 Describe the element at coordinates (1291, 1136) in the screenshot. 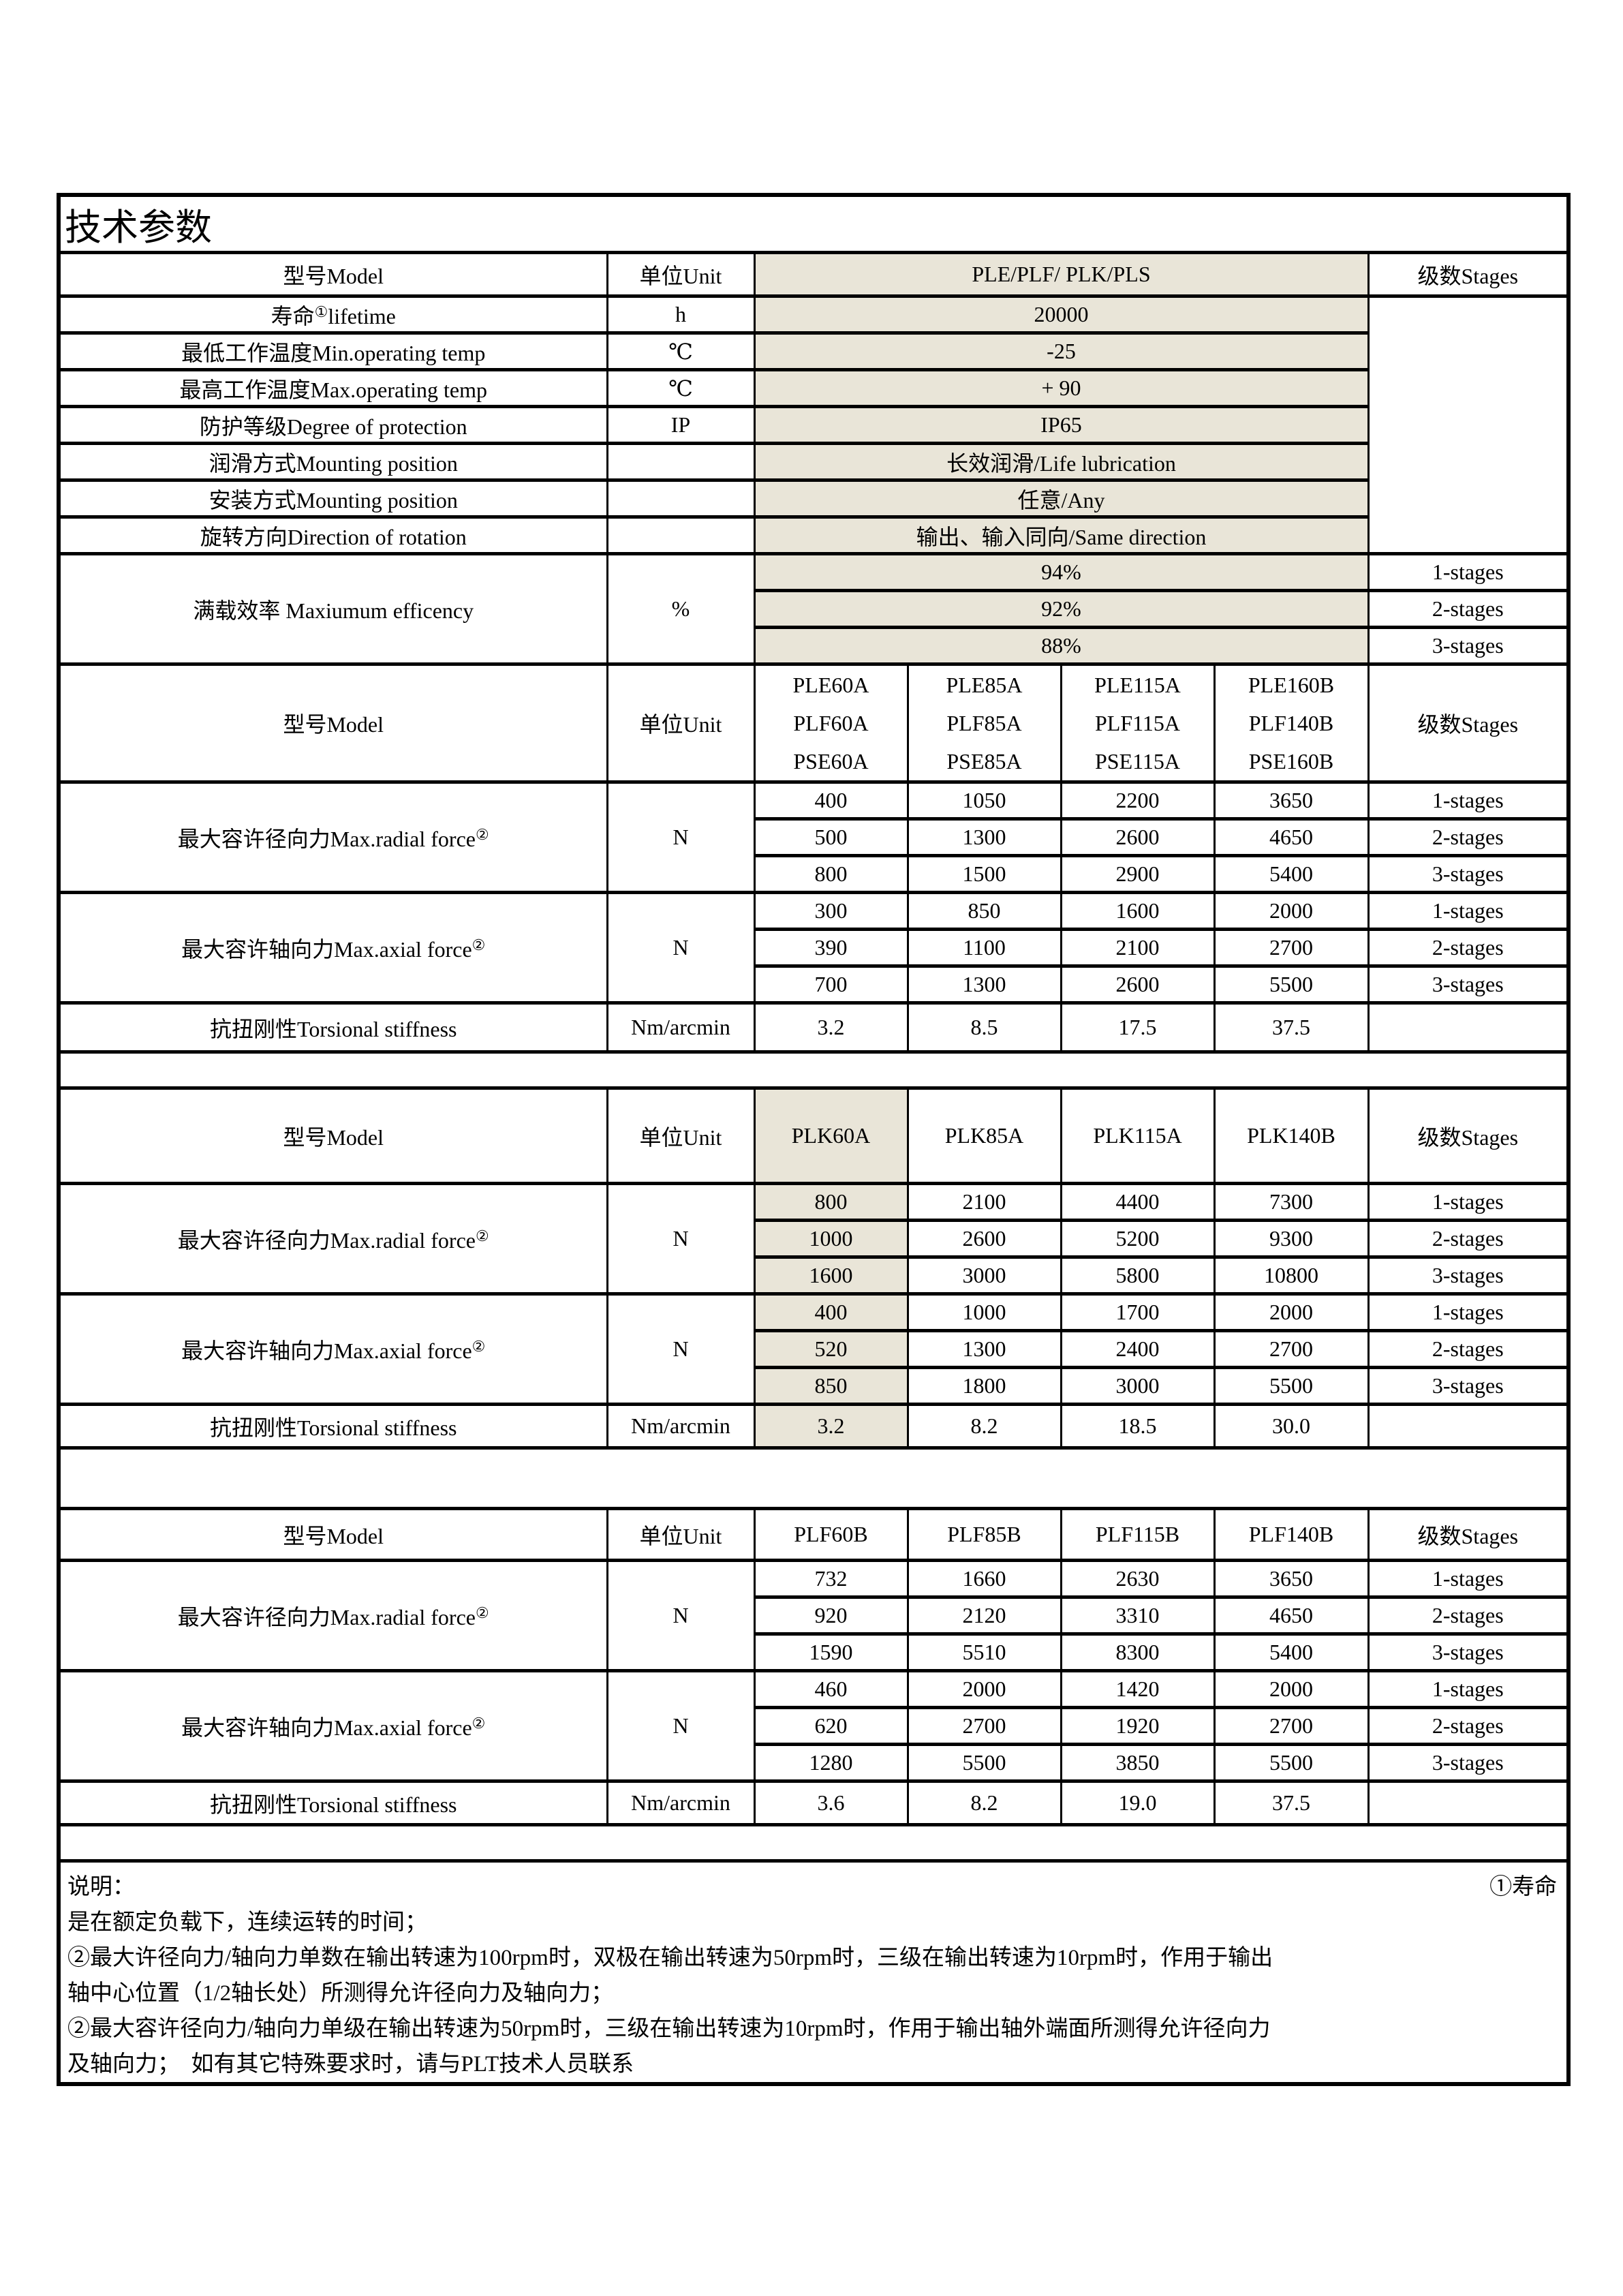

I see `model-header: PLK140B` at that location.